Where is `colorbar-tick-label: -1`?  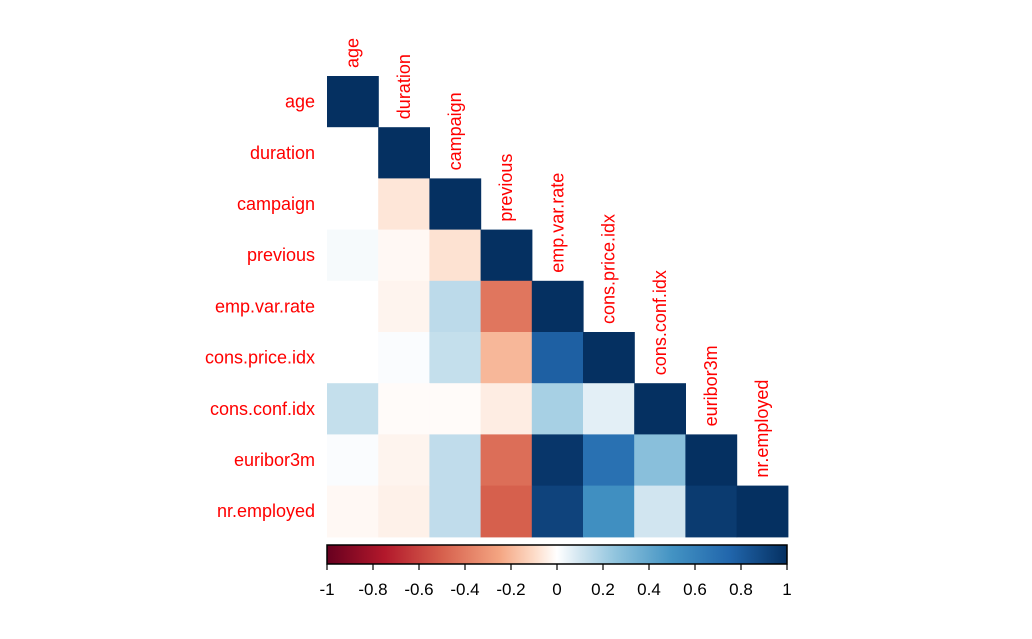
colorbar-tick-label: -1 is located at coordinates (326, 589).